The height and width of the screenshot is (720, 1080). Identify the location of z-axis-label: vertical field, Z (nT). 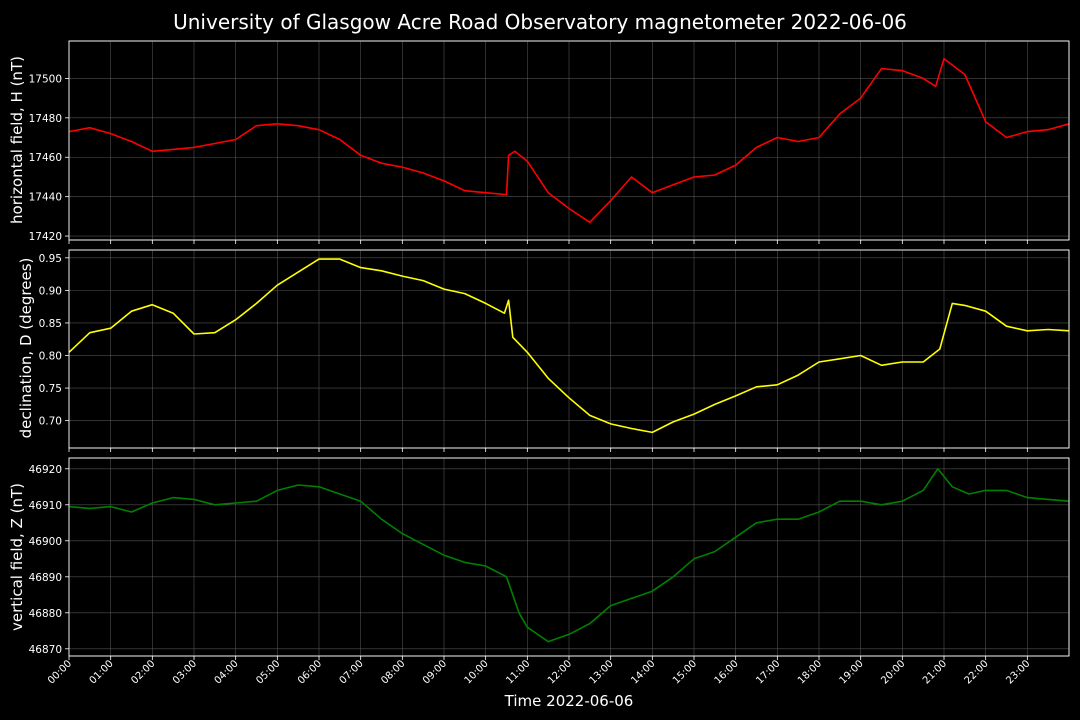
(17, 557).